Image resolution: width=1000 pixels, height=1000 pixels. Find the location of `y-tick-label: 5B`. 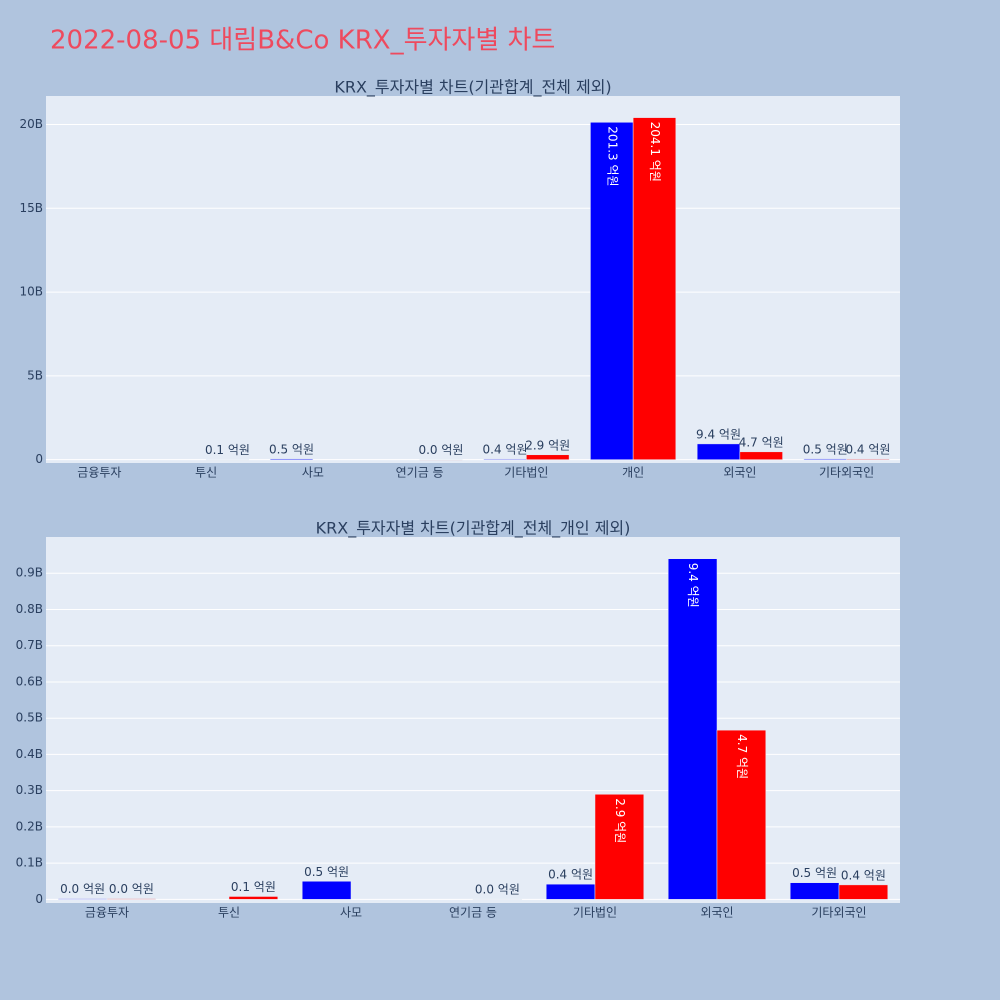

y-tick-label: 5B is located at coordinates (35, 375).